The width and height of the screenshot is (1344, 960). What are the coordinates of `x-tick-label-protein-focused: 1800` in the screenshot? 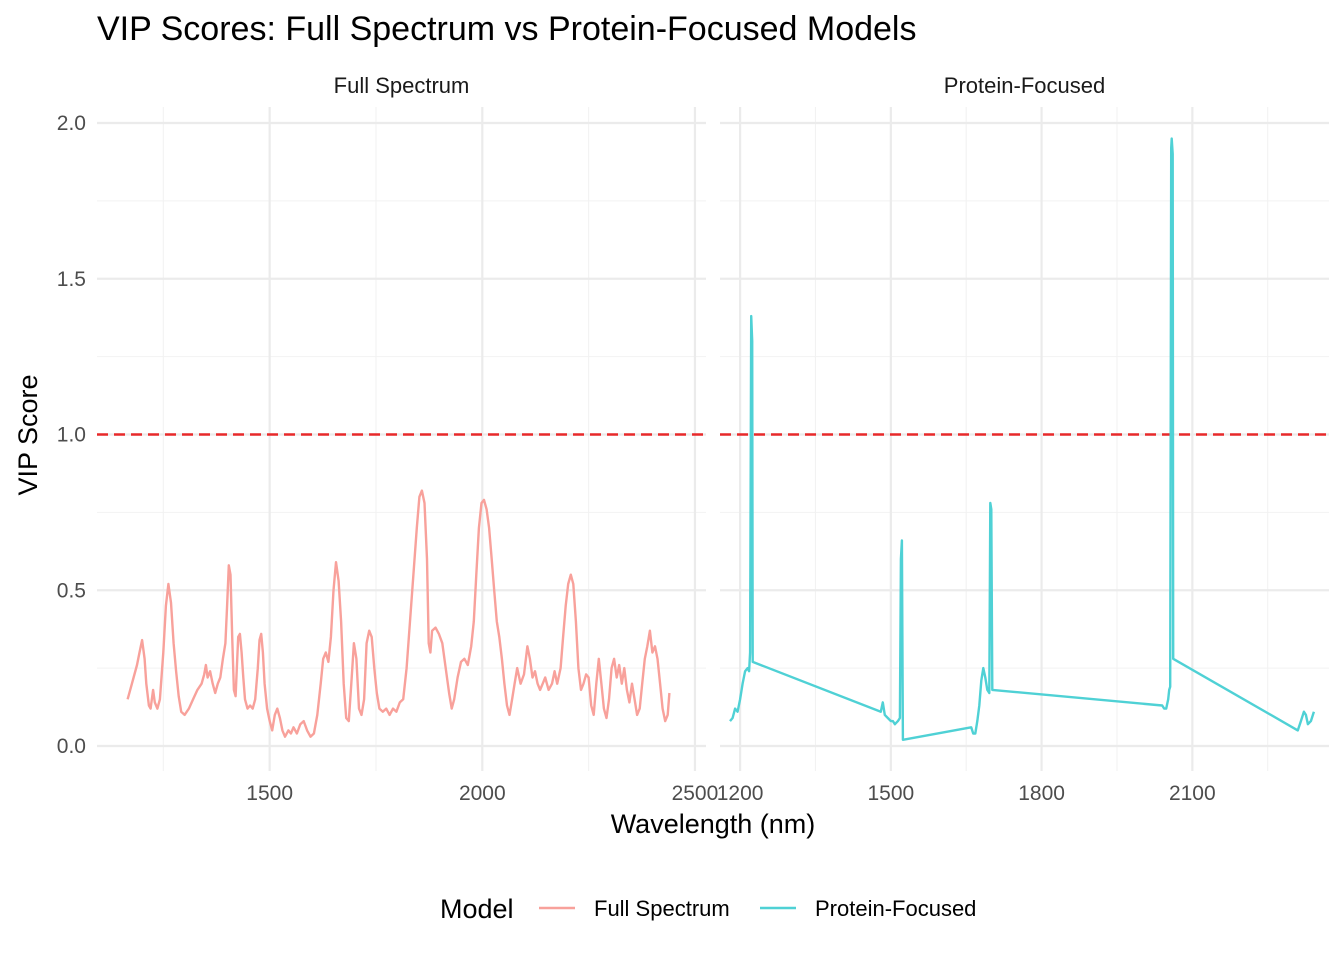 It's located at (1041, 793).